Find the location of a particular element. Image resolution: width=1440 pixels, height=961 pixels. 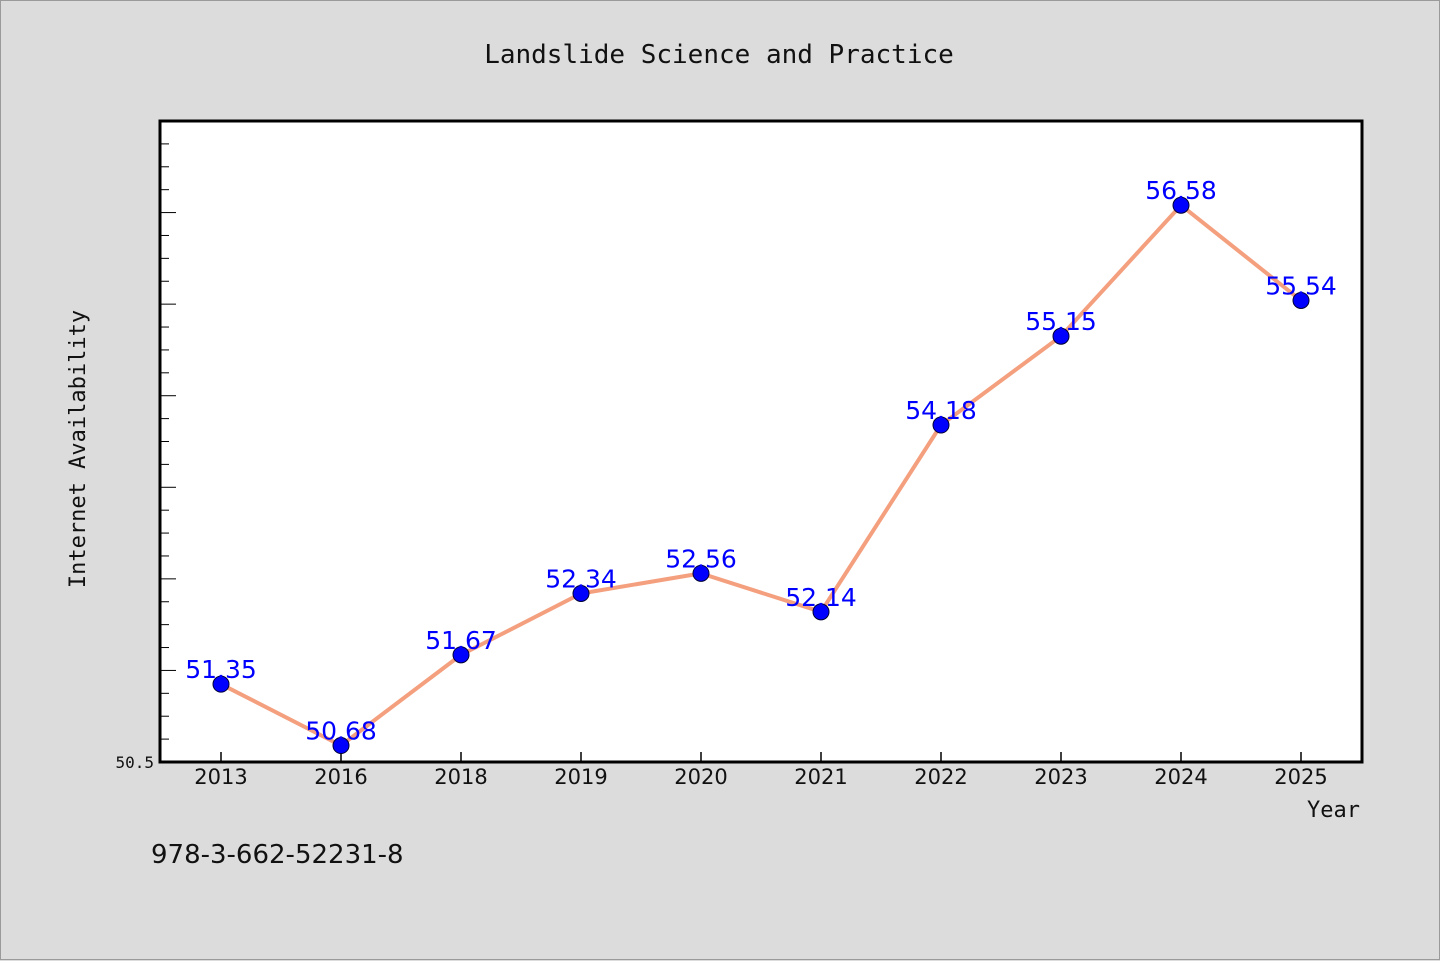

data-label: 52.14 is located at coordinates (821, 597).